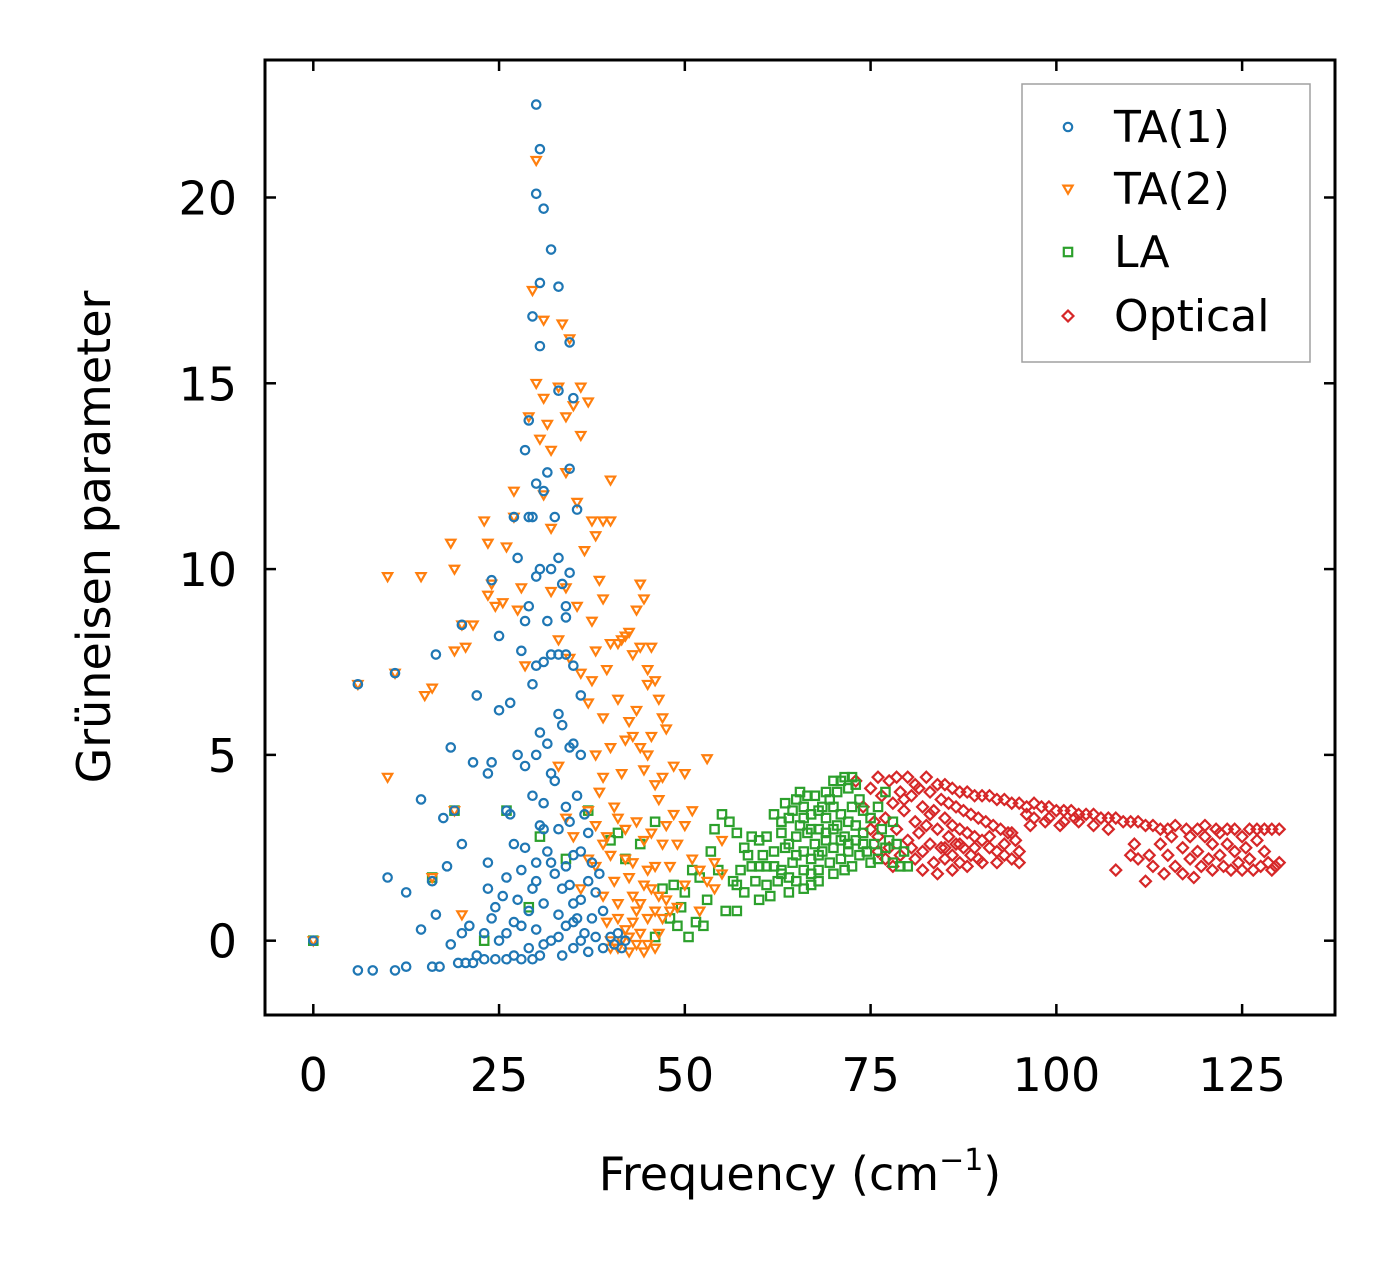 The image size is (1394, 1264). I want to click on legend-entry-ta-1: TA(1), so click(1146, 127).